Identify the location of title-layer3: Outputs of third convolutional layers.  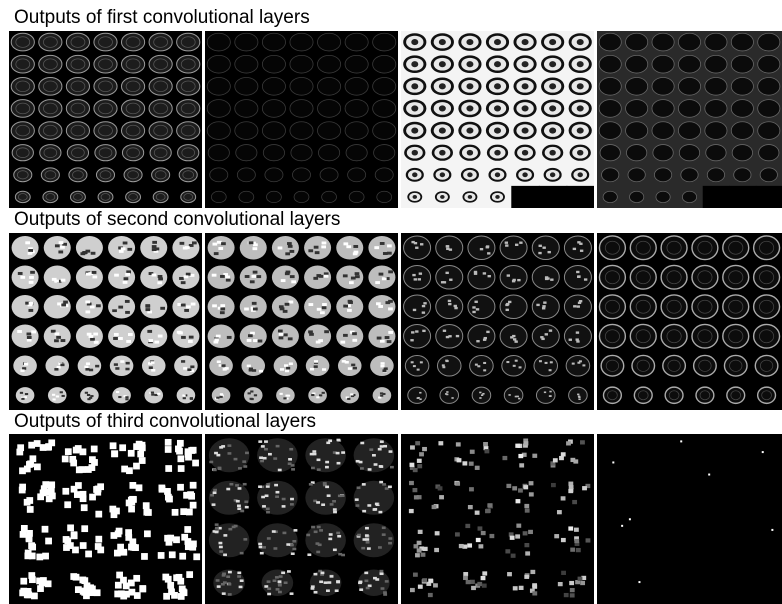
(165, 421).